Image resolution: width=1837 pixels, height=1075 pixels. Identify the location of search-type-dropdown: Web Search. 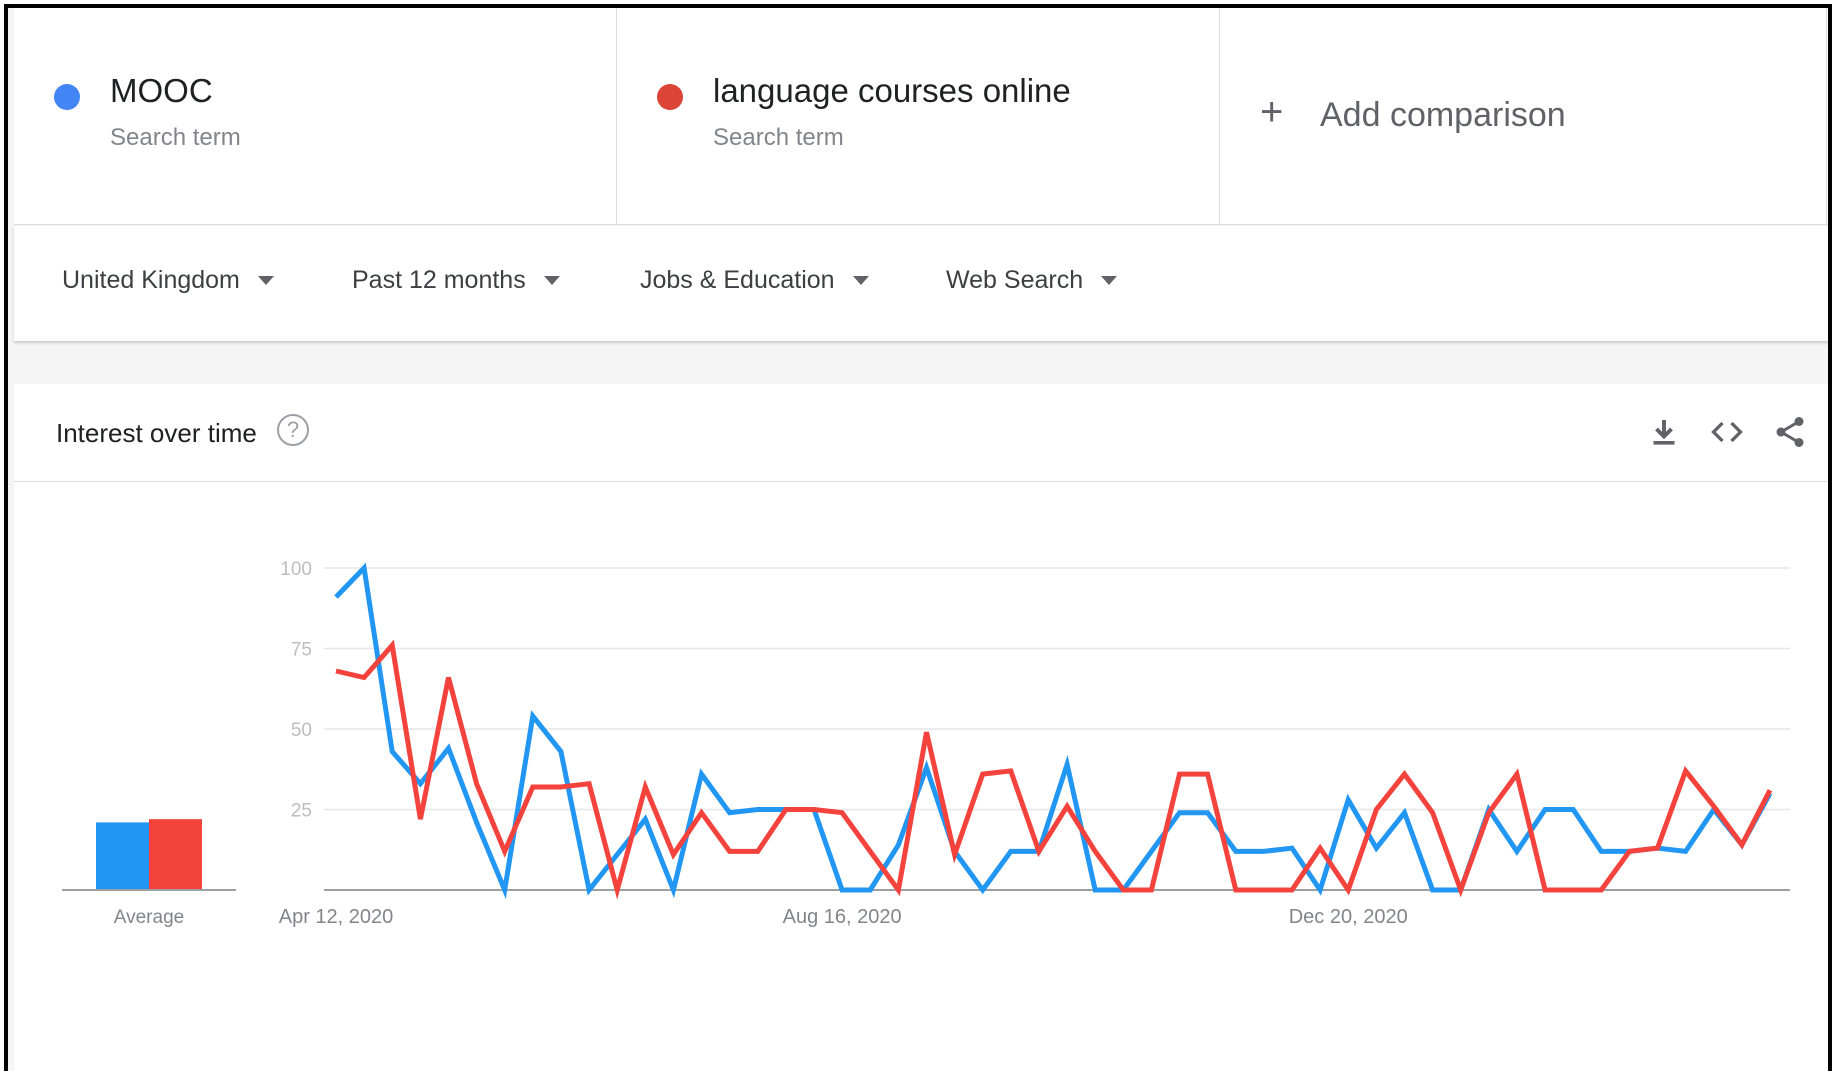
(1032, 280).